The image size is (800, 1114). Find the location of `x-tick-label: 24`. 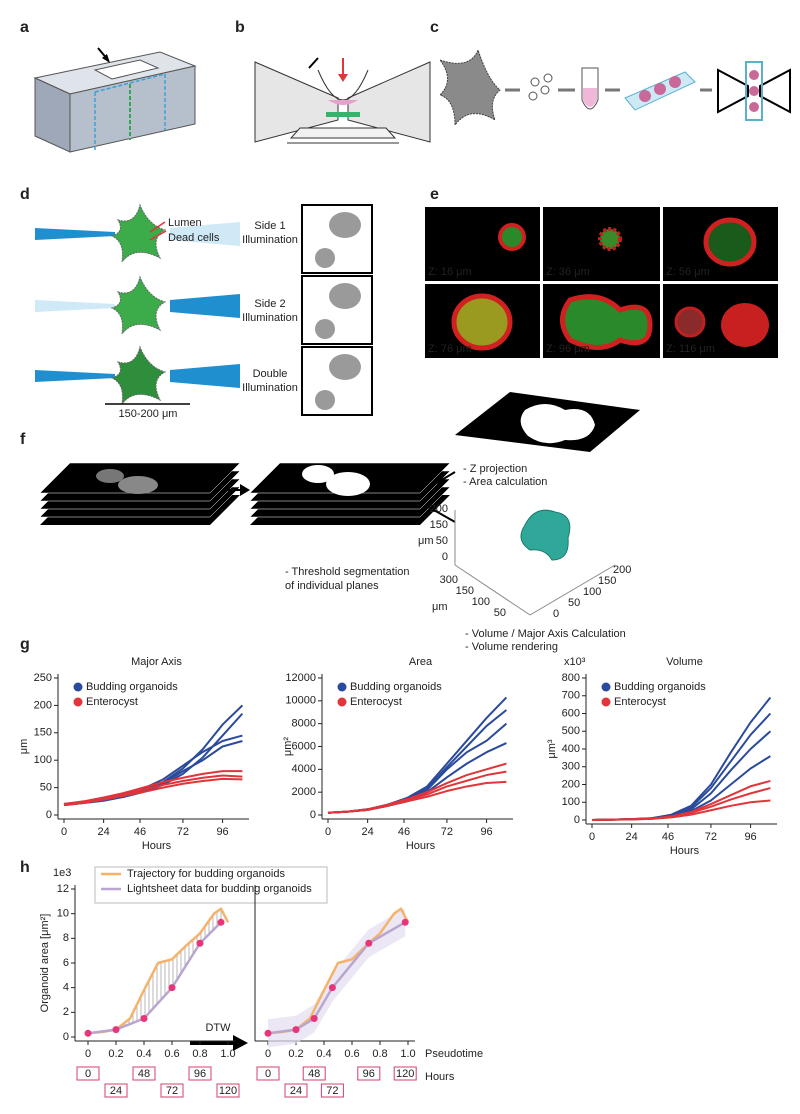

x-tick-label: 24 is located at coordinates (104, 832).